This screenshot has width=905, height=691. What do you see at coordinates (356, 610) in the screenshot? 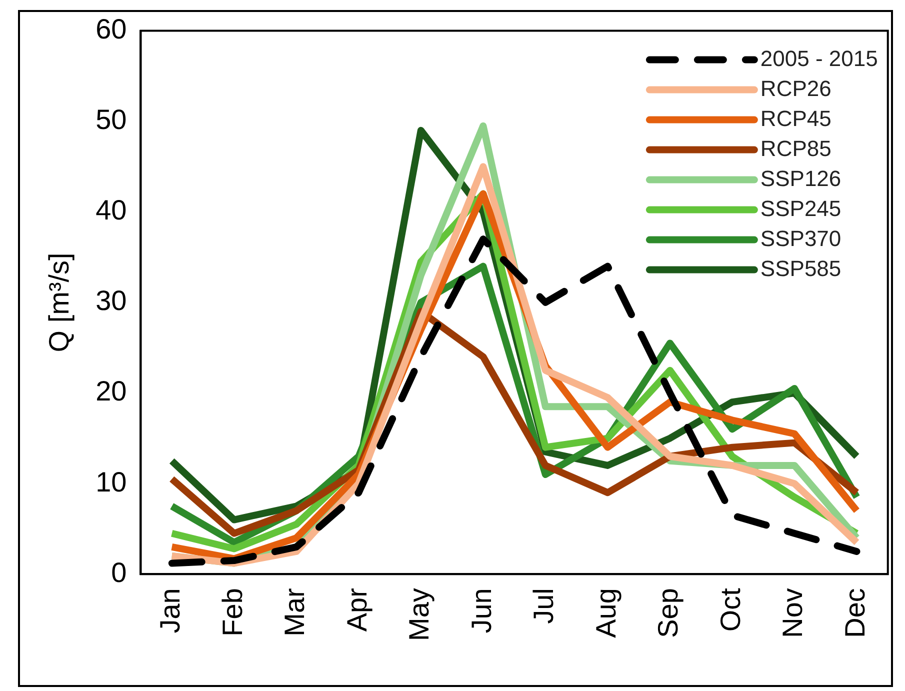
I see `x-tick-label: Apr` at bounding box center [356, 610].